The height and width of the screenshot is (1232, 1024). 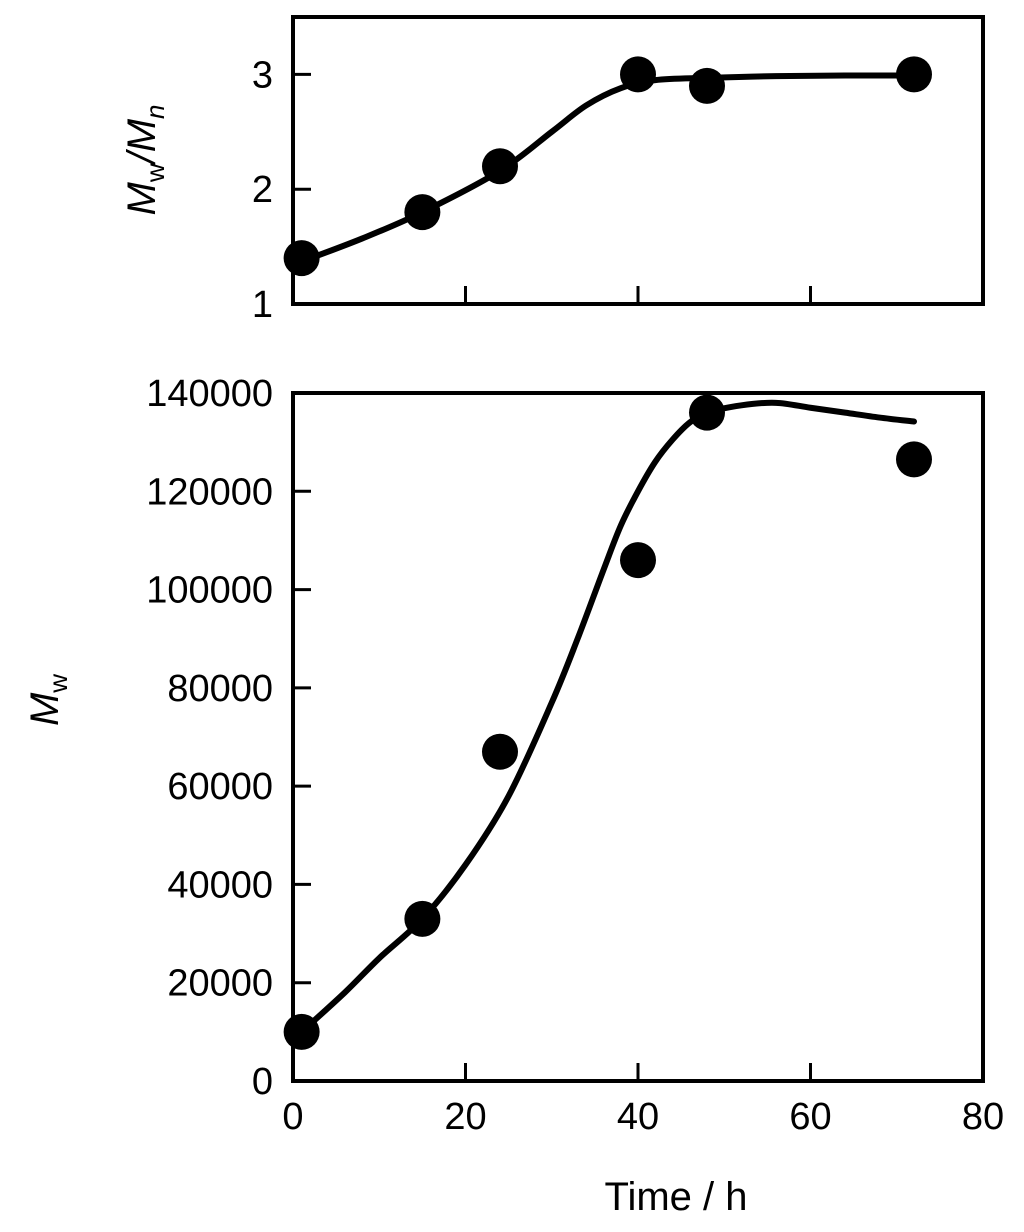 What do you see at coordinates (155, 173) in the screenshot?
I see `top-ylabel-sub1: w` at bounding box center [155, 173].